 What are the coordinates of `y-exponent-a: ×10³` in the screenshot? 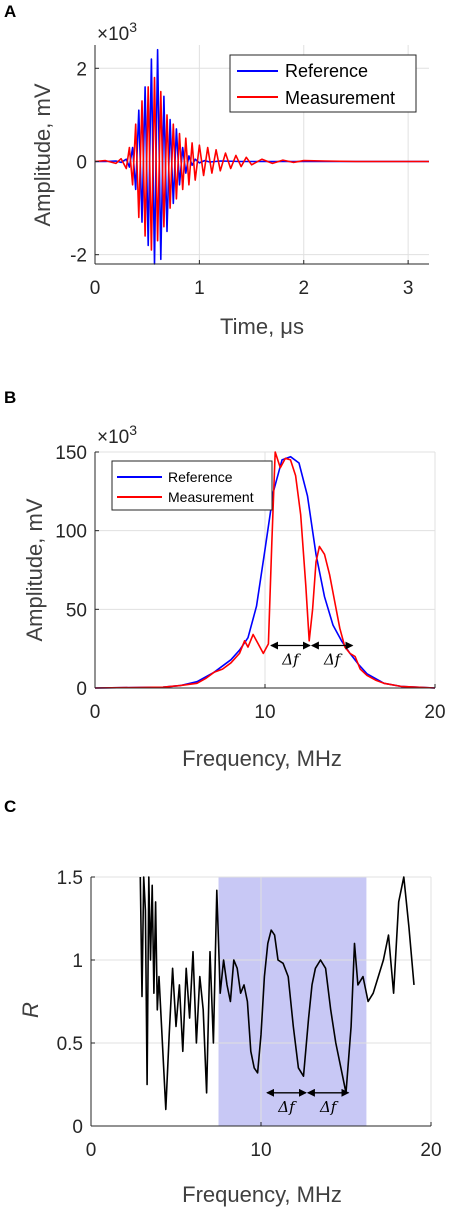 It's located at (117, 32).